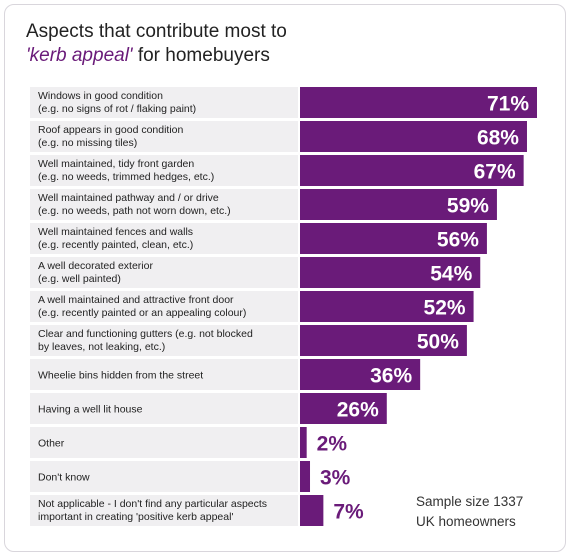 The height and width of the screenshot is (556, 570). What do you see at coordinates (79, 55) in the screenshot?
I see `title-accent: 'kerb appeal'` at bounding box center [79, 55].